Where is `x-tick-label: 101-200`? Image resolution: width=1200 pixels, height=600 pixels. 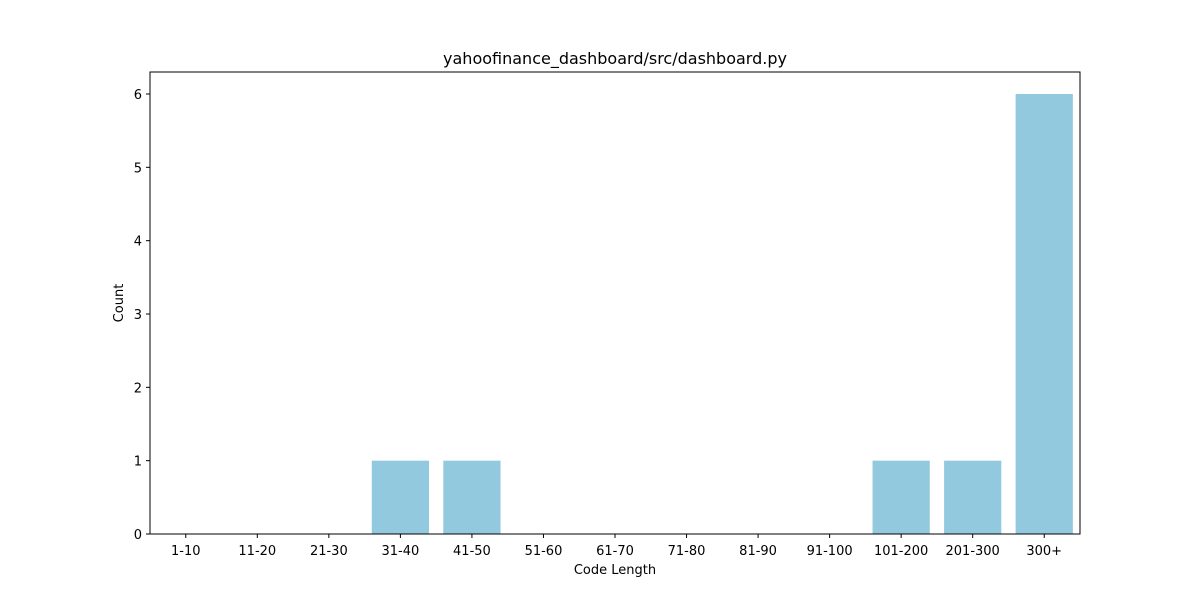 x-tick-label: 101-200 is located at coordinates (901, 551).